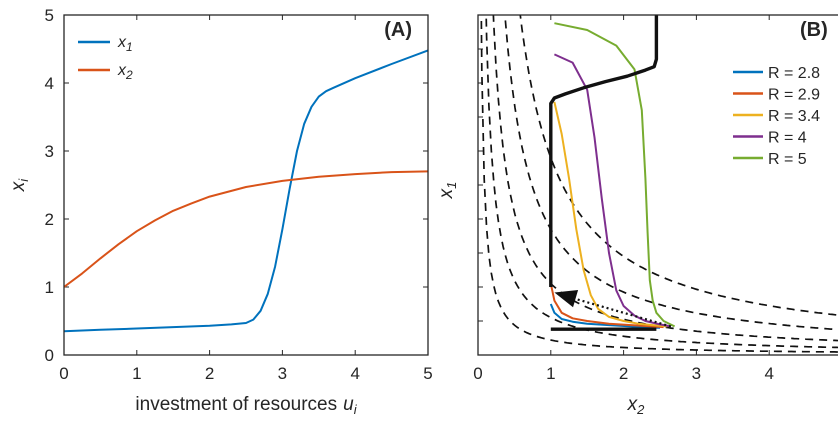 The width and height of the screenshot is (838, 429). Describe the element at coordinates (794, 116) in the screenshot. I see `legend-label: R = 3.4` at that location.